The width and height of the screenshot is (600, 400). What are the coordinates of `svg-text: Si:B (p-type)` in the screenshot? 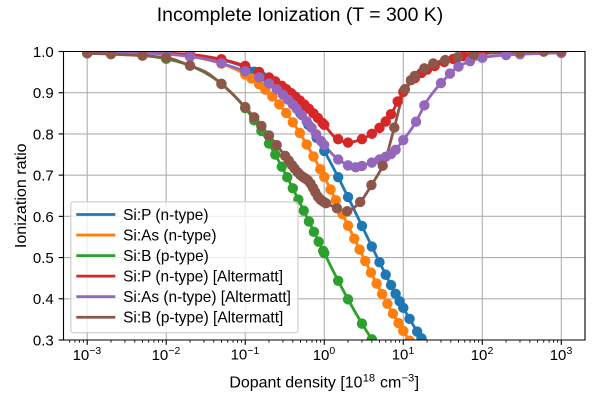 It's located at (166, 256).